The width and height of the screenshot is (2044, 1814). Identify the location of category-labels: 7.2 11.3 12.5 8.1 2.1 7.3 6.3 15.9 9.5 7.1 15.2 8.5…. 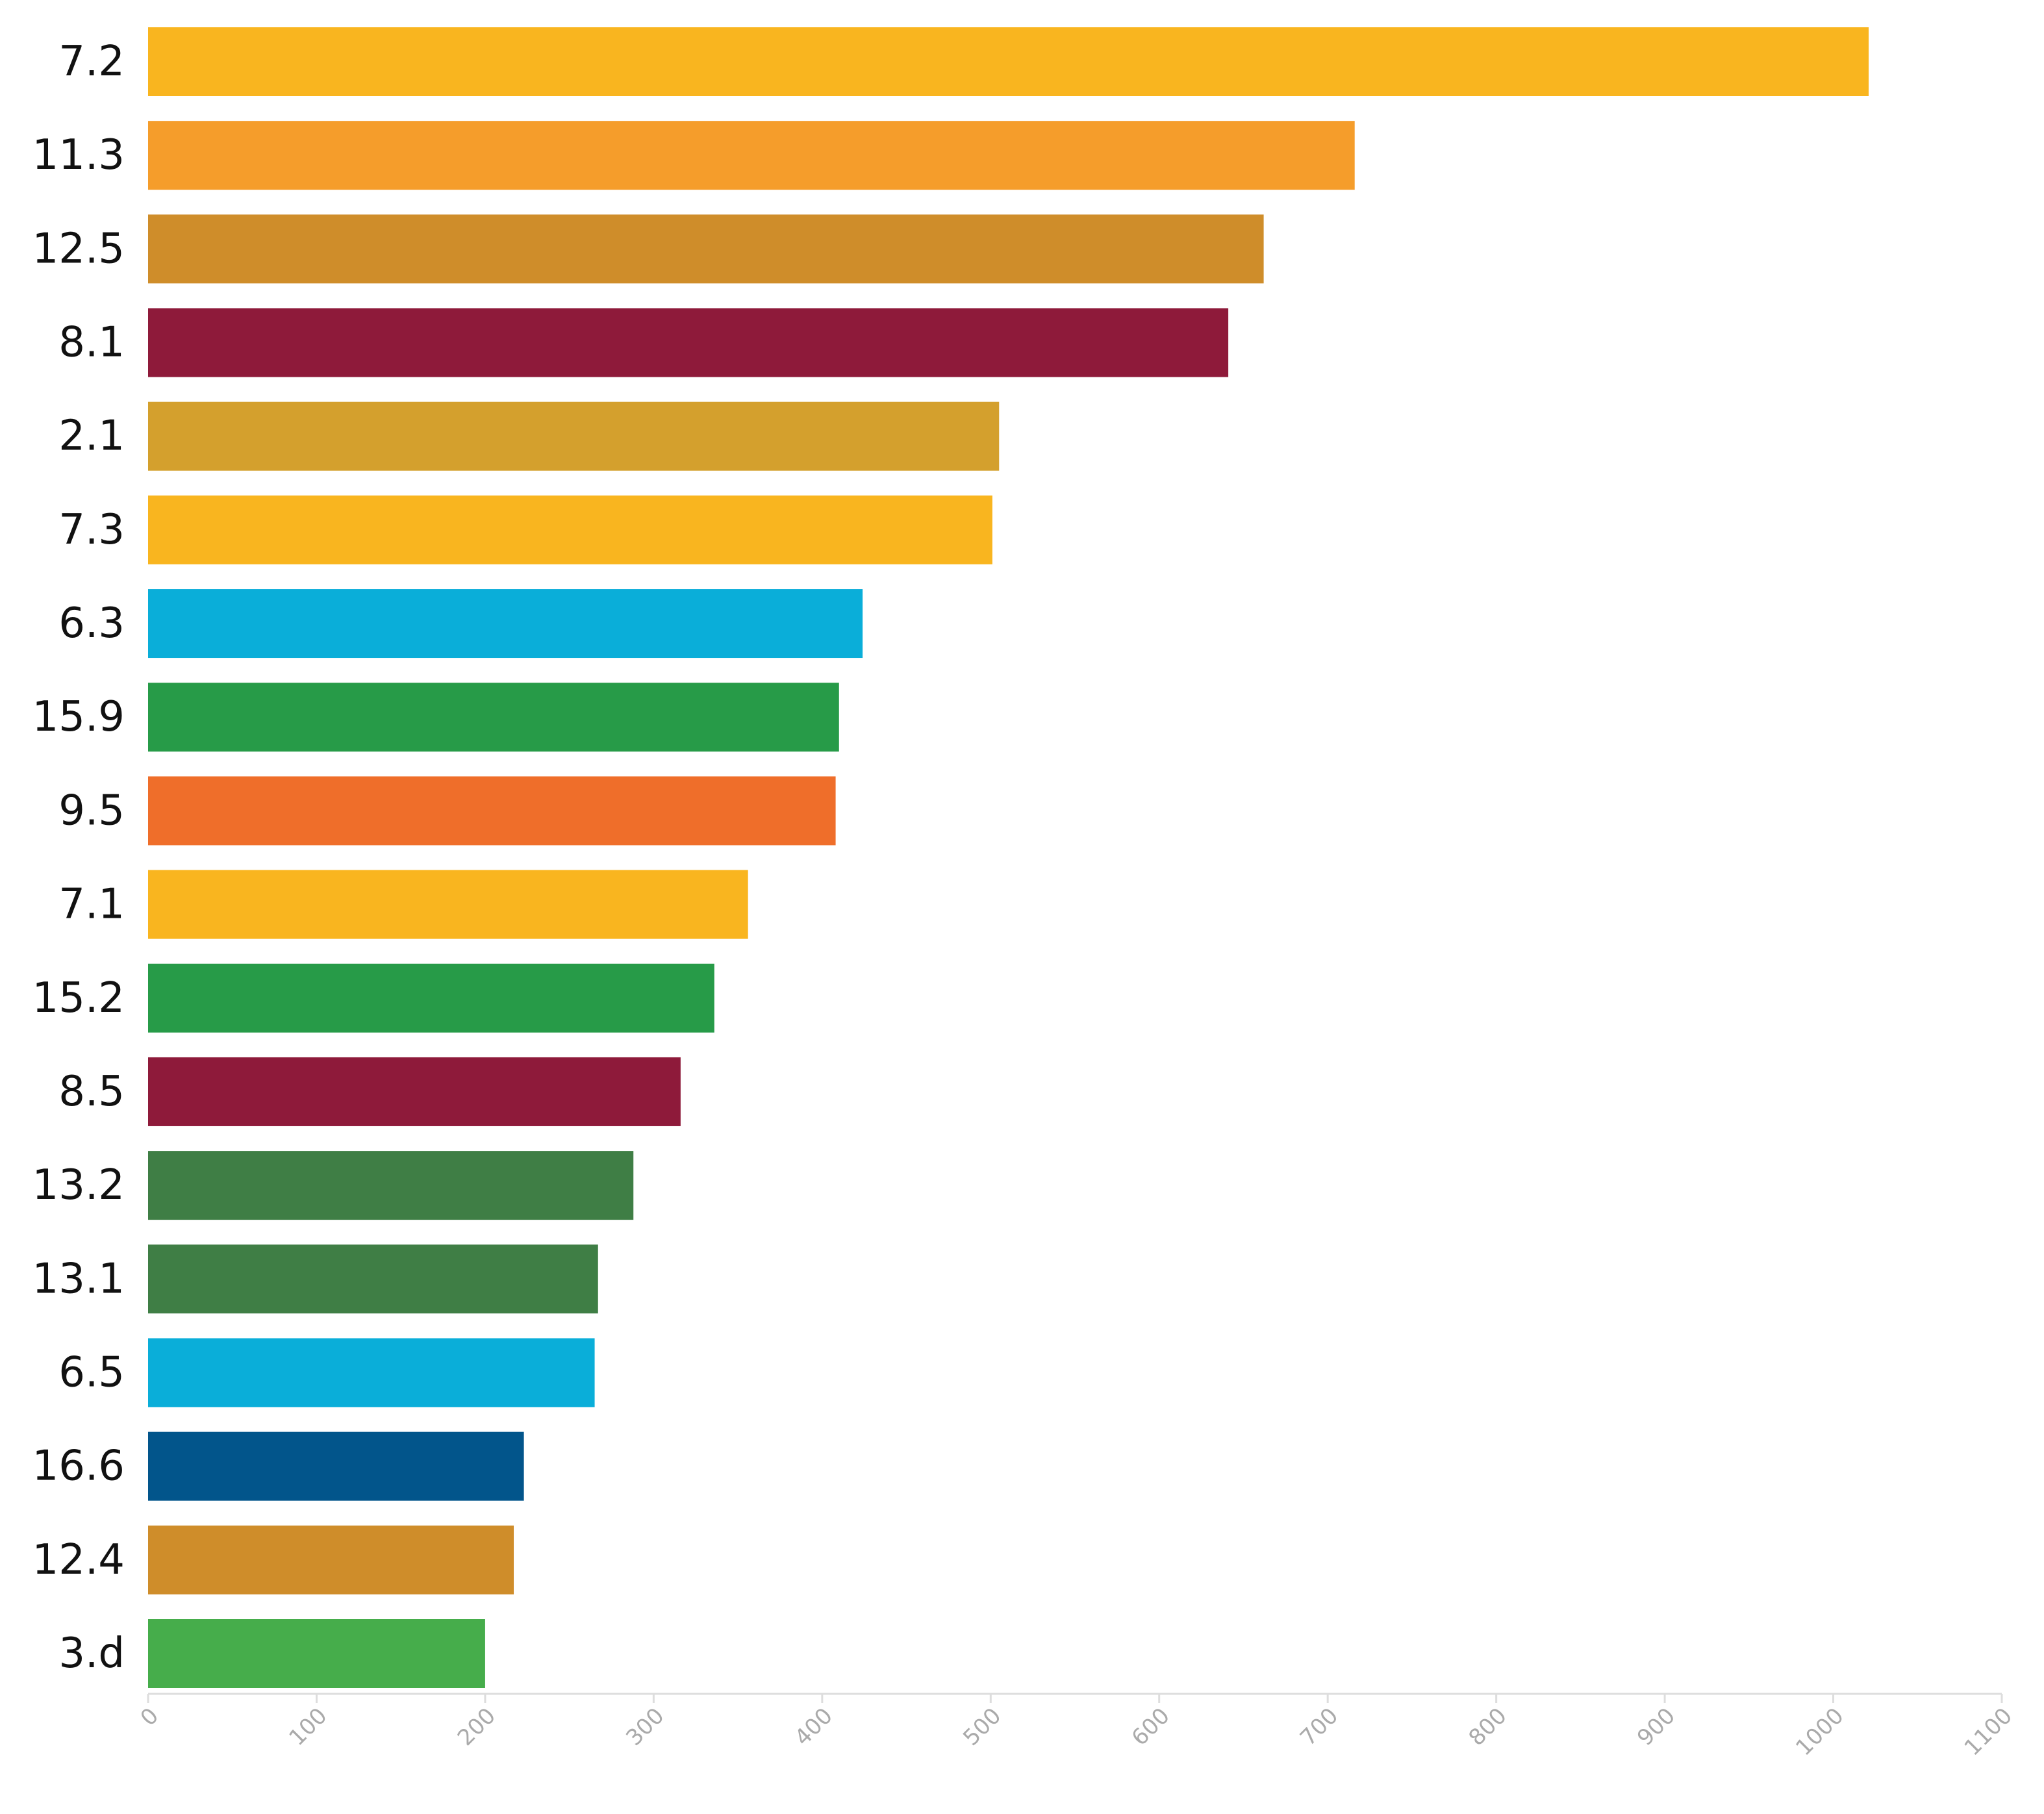
(78, 858).